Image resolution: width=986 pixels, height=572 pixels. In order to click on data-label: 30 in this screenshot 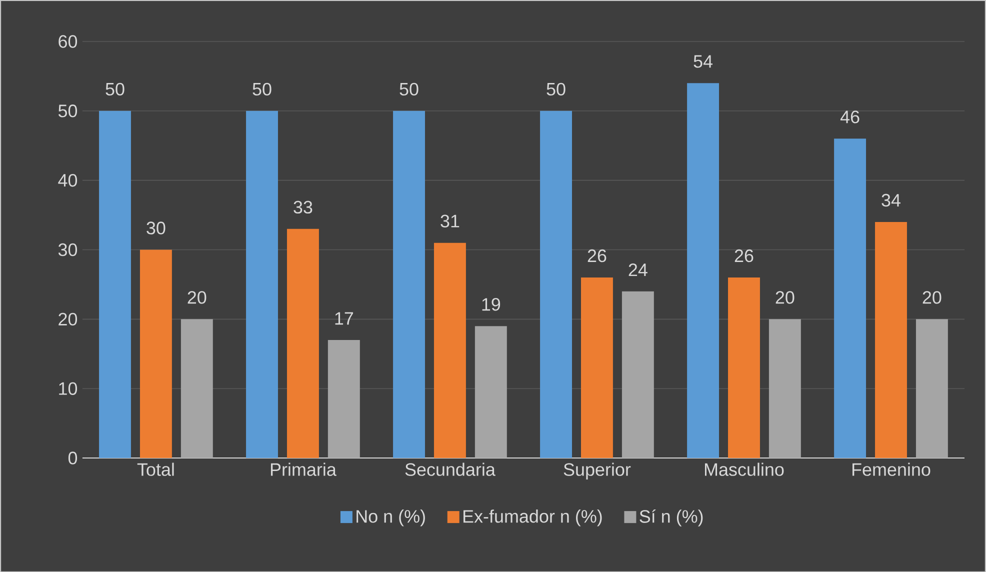, I will do `click(156, 227)`.